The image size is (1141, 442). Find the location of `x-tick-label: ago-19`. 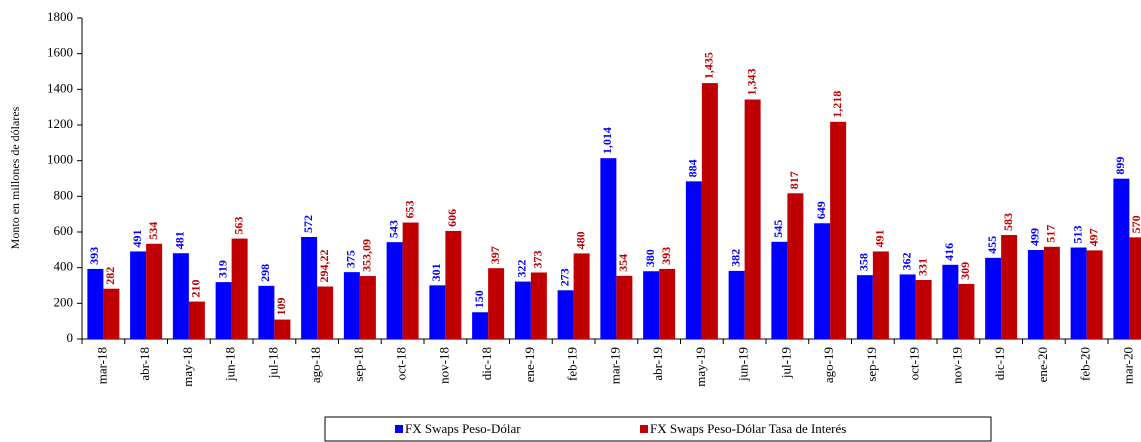

x-tick-label: ago-19 is located at coordinates (828, 365).